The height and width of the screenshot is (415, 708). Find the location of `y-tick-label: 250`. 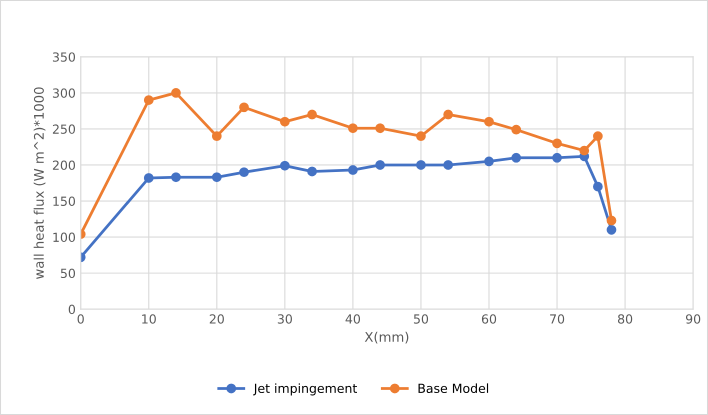

y-tick-label: 250 is located at coordinates (64, 129).